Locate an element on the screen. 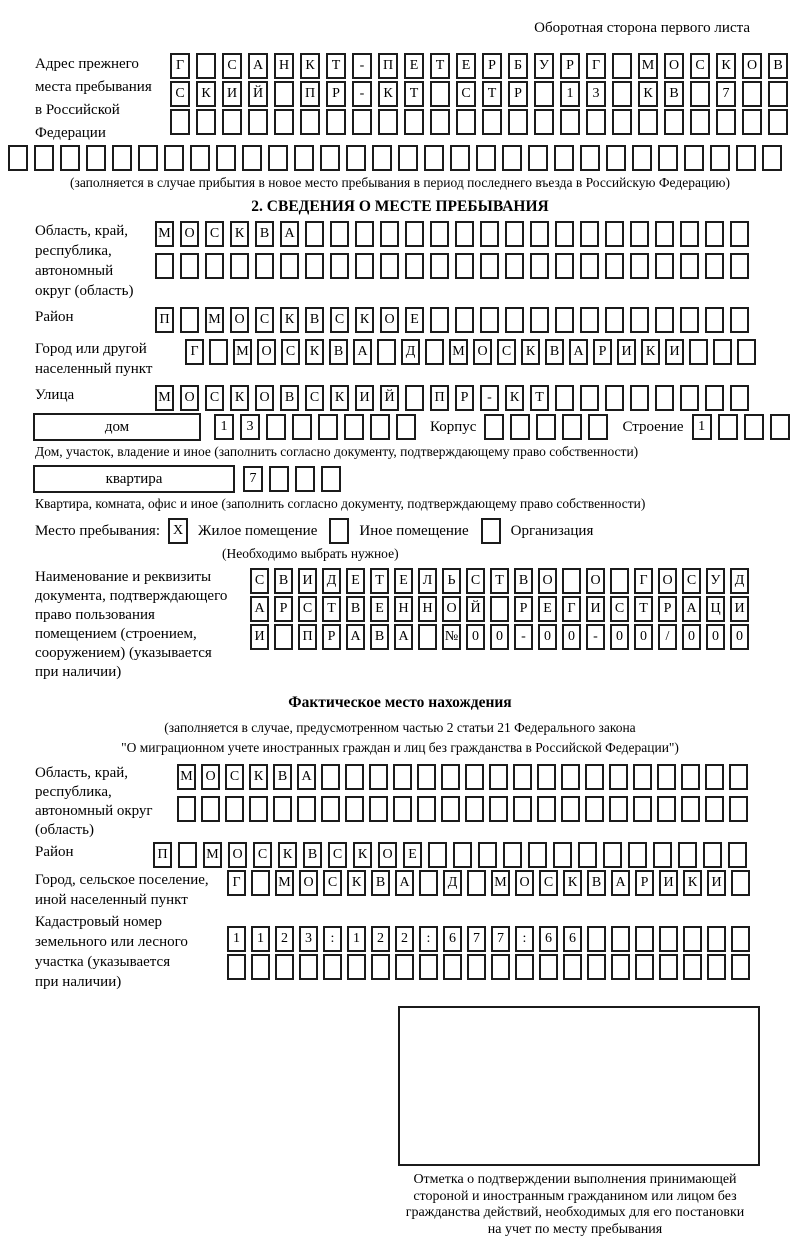 This screenshot has width=800, height=1238. label-line: Федерации is located at coordinates (102, 133).